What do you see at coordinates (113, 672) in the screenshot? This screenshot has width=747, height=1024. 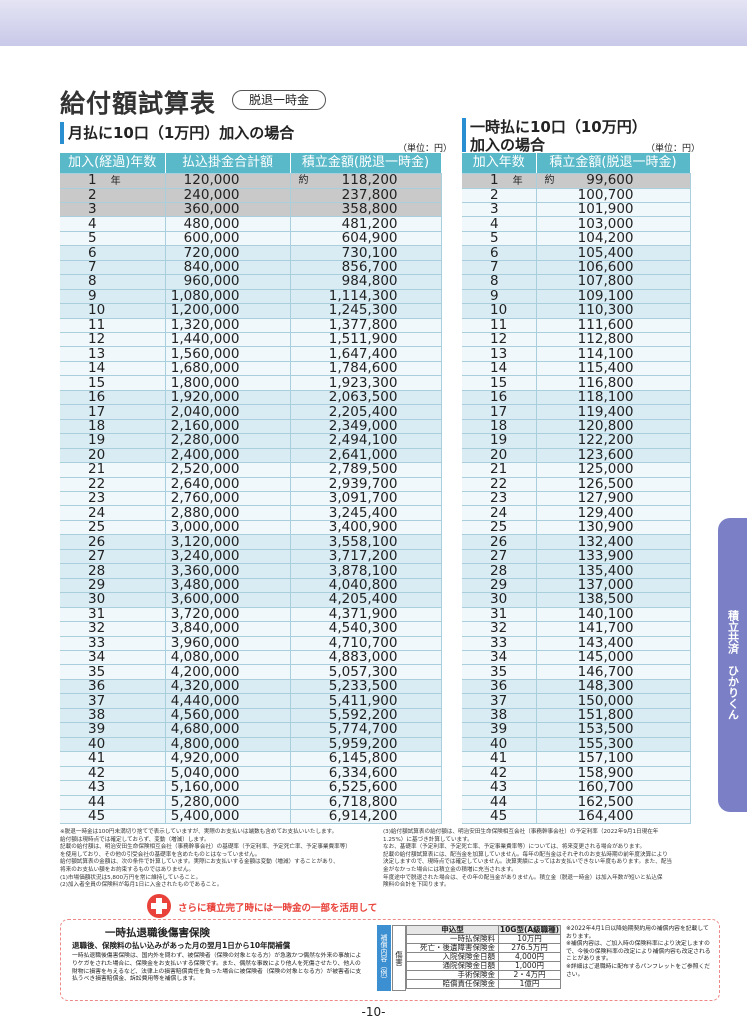 I see `year-cell: 35` at bounding box center [113, 672].